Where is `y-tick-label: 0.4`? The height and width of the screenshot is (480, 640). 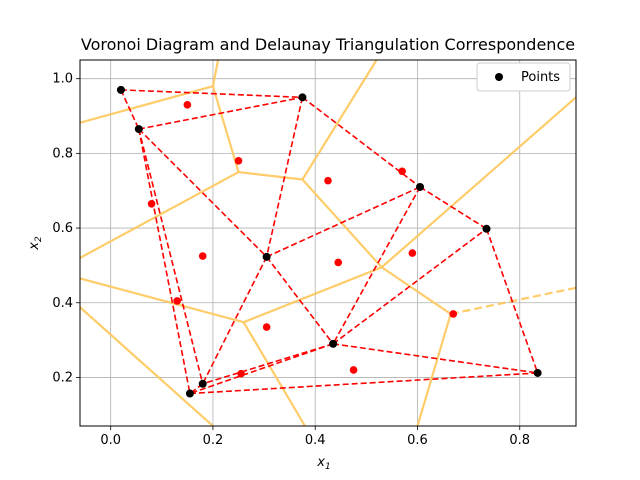 y-tick-label: 0.4 is located at coordinates (62, 303).